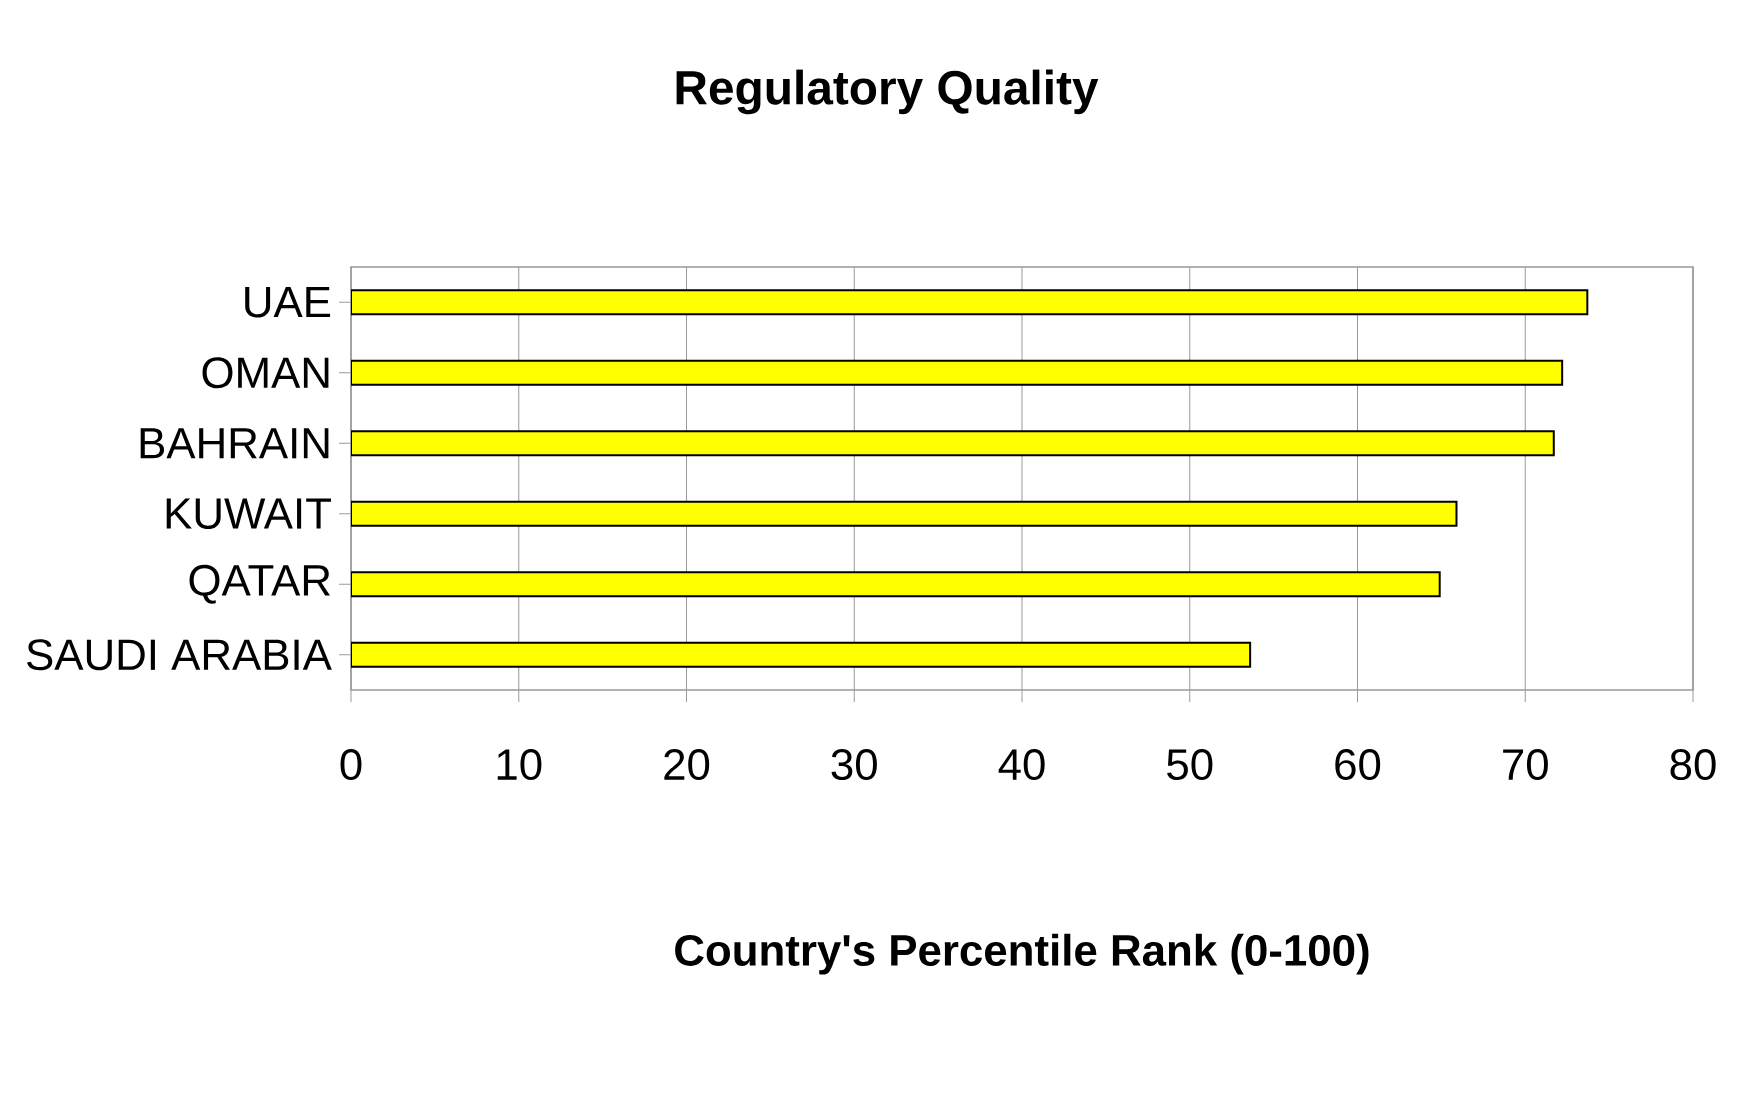  I want to click on x-tick-label: 70, so click(1525, 765).